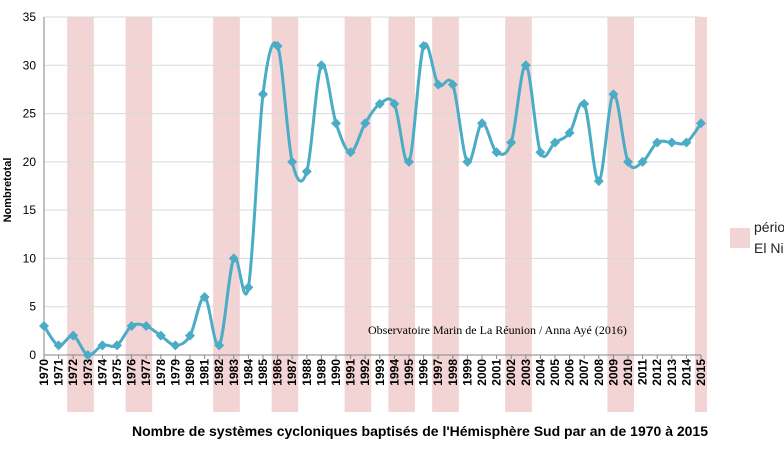  I want to click on x-tick-label: 1995, so click(409, 372).